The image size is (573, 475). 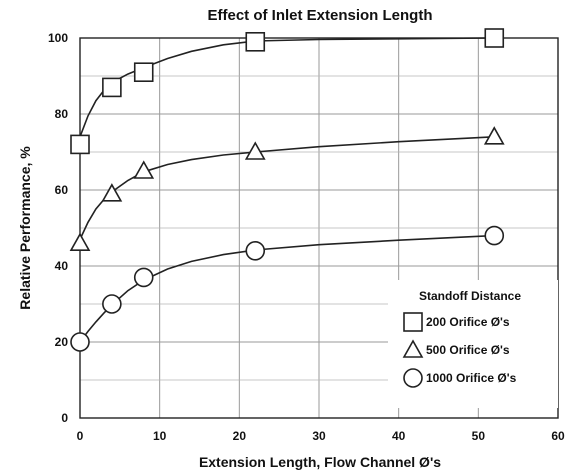 What do you see at coordinates (479, 436) in the screenshot?
I see `x-tick-label: 50` at bounding box center [479, 436].